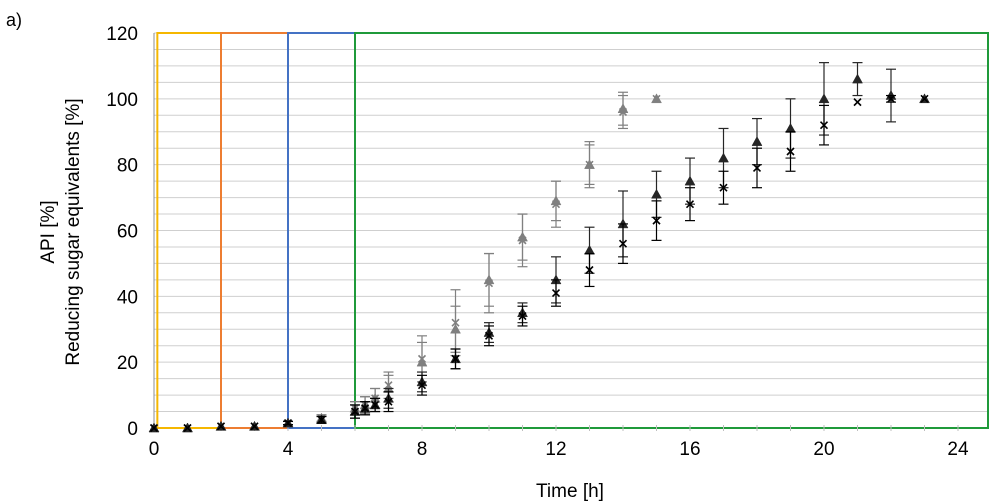 The image size is (989, 504). I want to click on y-tick-label: 100, so click(122, 100).